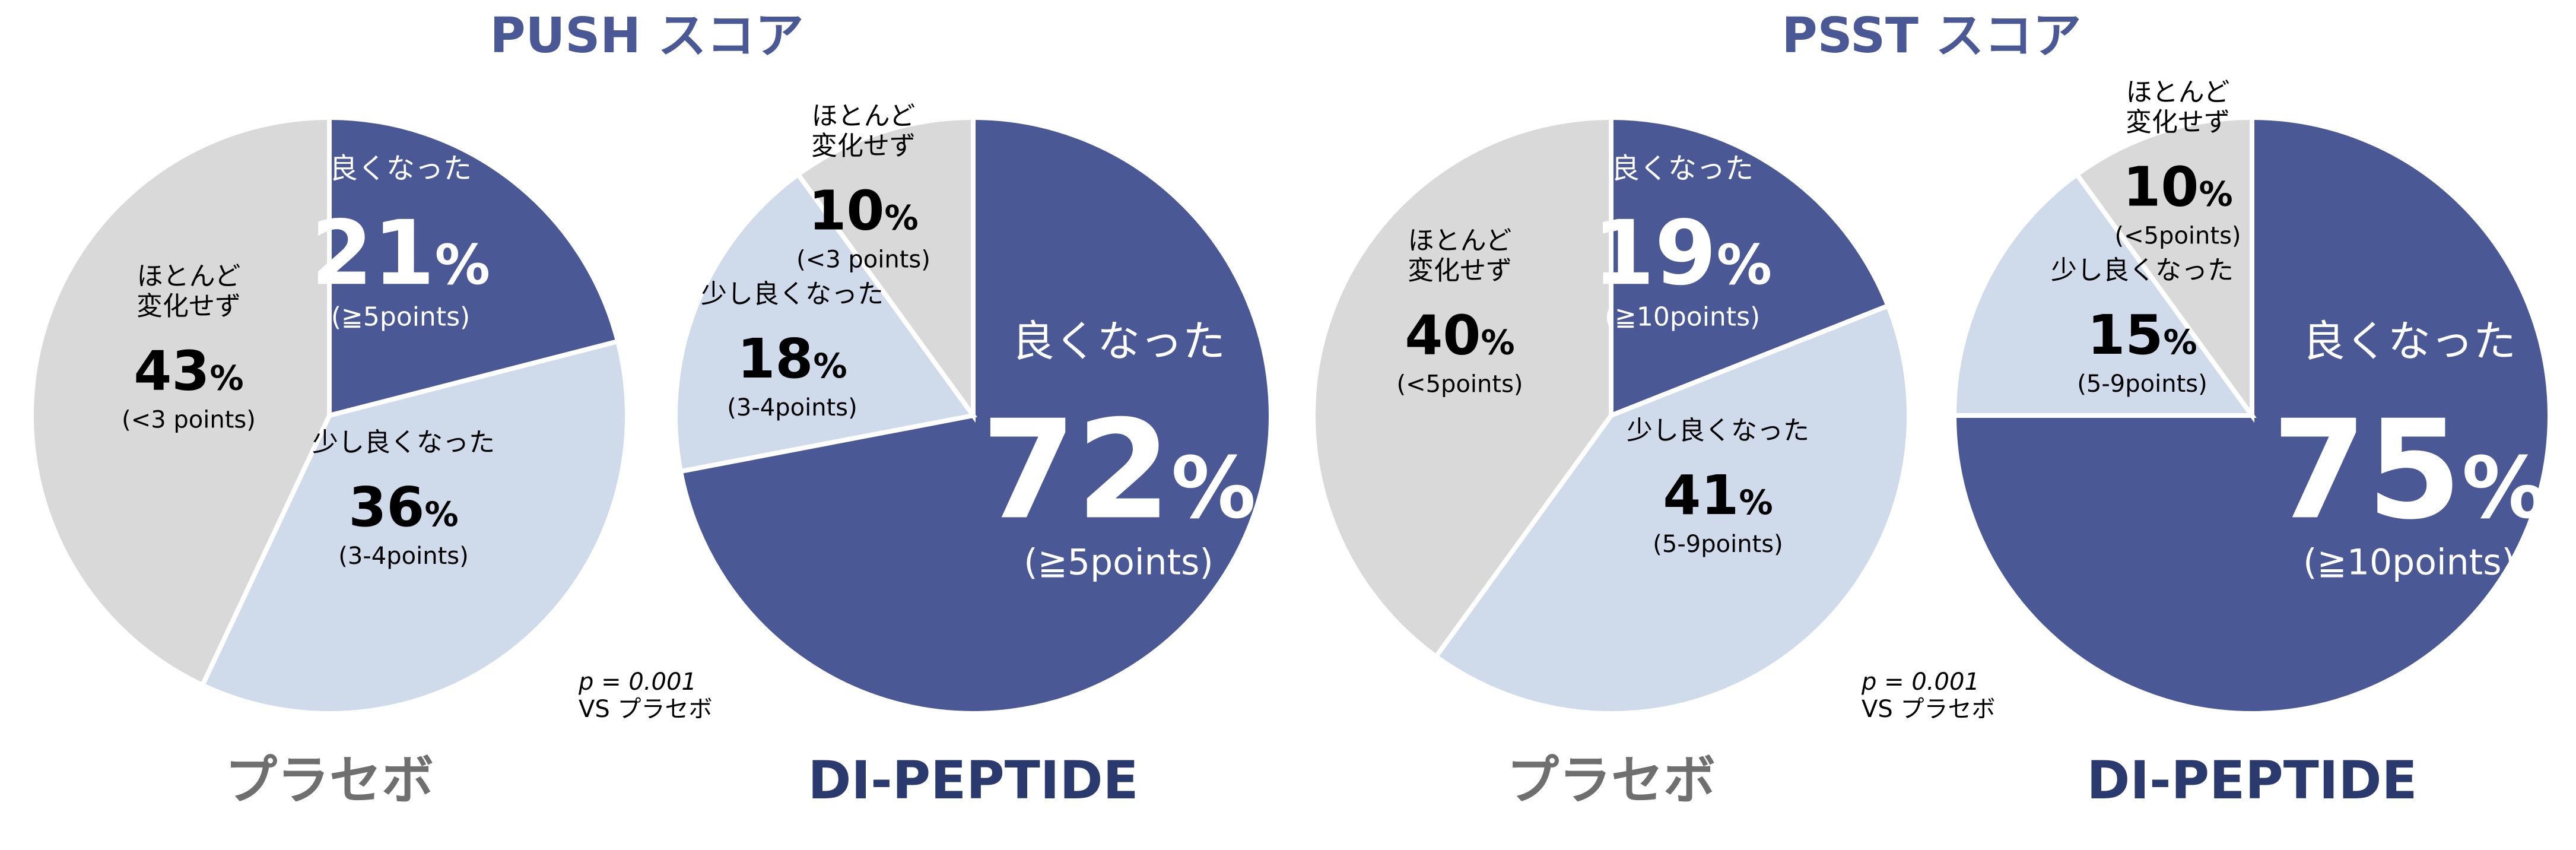 The width and height of the screenshot is (2576, 850). What do you see at coordinates (1920, 682) in the screenshot?
I see `p-value-psst: p = 0.001` at bounding box center [1920, 682].